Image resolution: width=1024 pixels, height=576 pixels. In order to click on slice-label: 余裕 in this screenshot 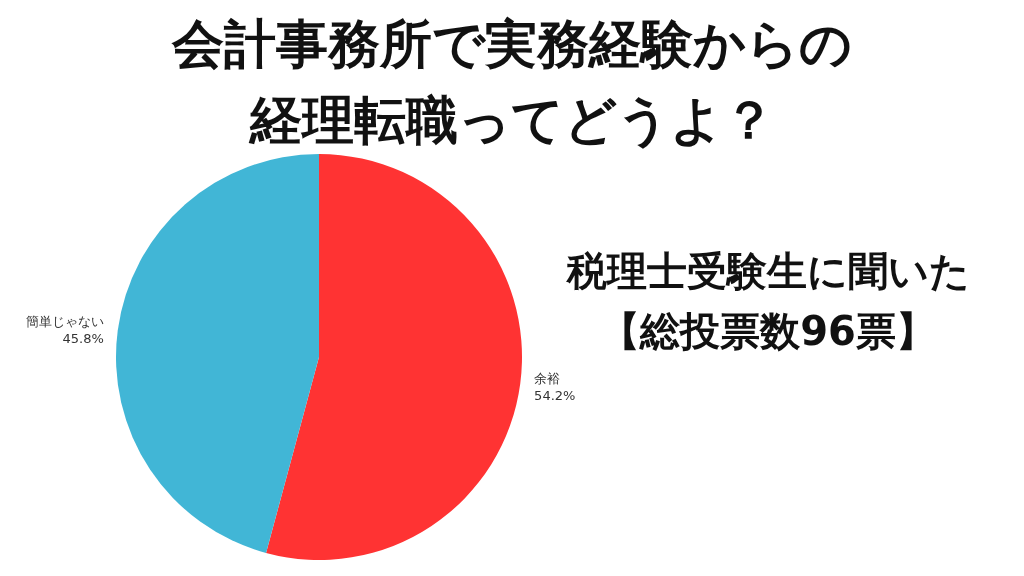, I will do `click(547, 378)`.